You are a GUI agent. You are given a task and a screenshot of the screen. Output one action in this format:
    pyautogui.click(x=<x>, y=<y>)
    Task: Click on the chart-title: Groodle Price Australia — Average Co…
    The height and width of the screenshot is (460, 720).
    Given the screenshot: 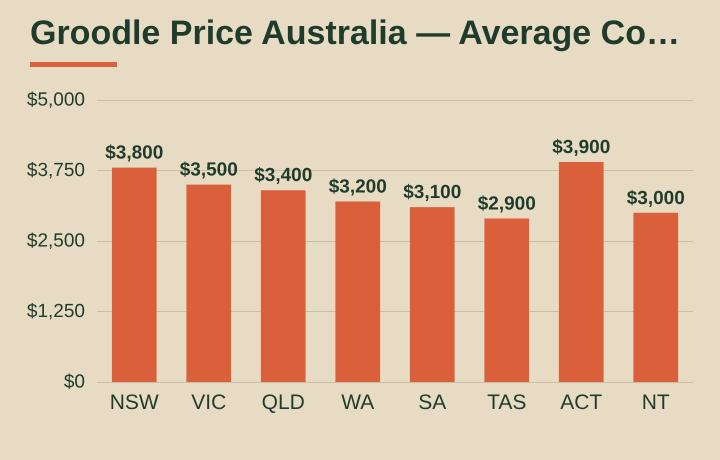 What is the action you would take?
    pyautogui.click(x=355, y=33)
    